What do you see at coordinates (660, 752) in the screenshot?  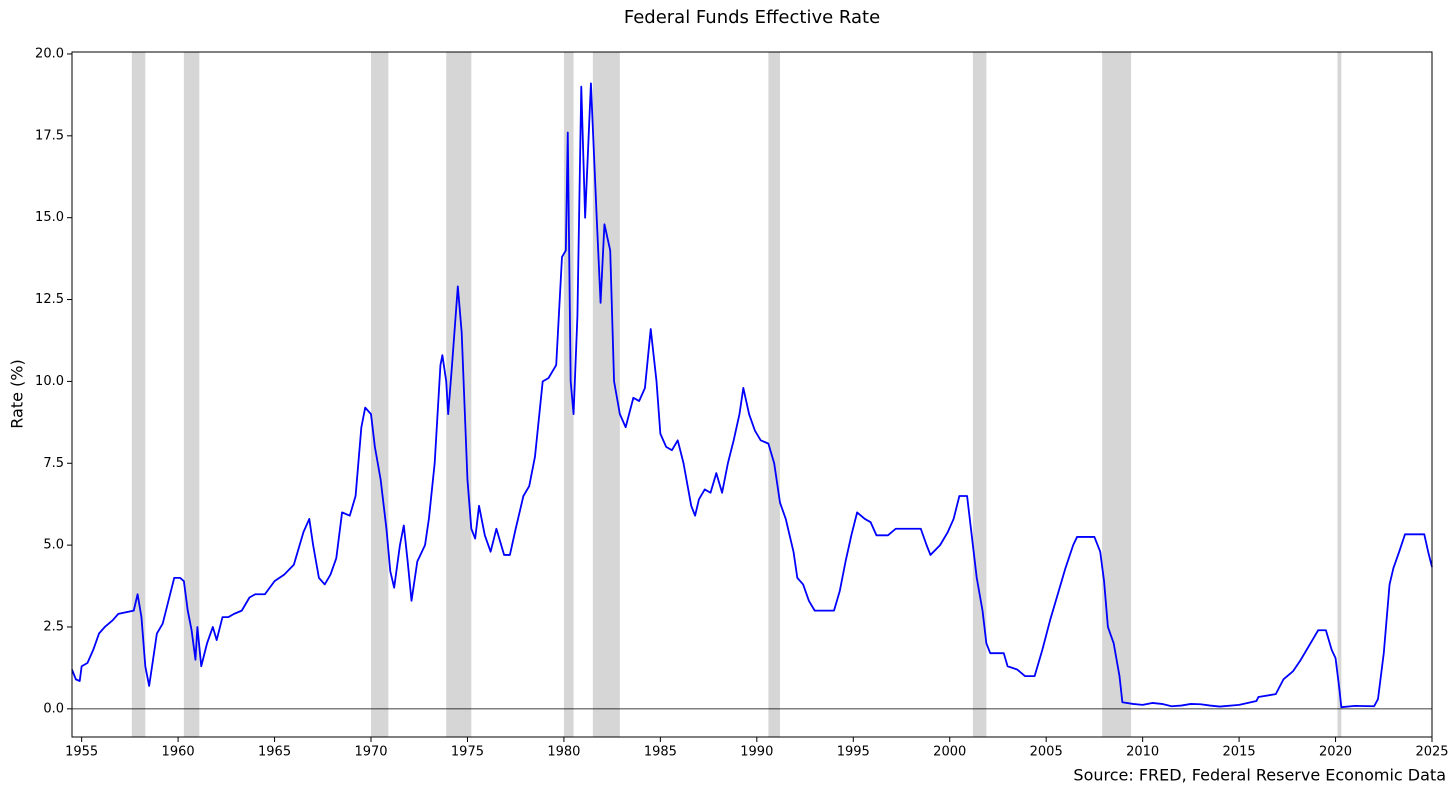 I see `x-tick-label: 1985` at bounding box center [660, 752].